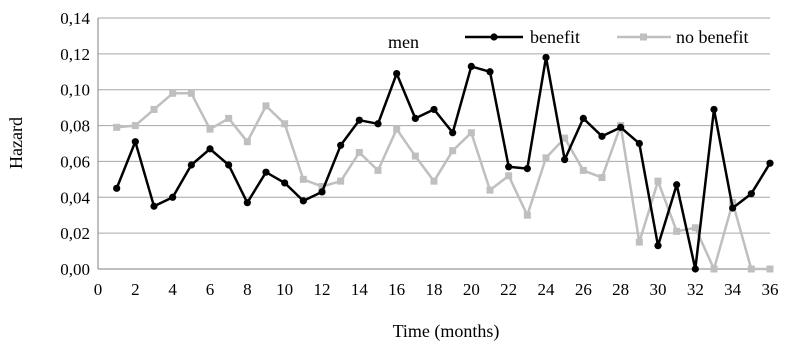 This screenshot has height=349, width=787. What do you see at coordinates (606, 37) in the screenshot?
I see `legend: benefit no benefit` at bounding box center [606, 37].